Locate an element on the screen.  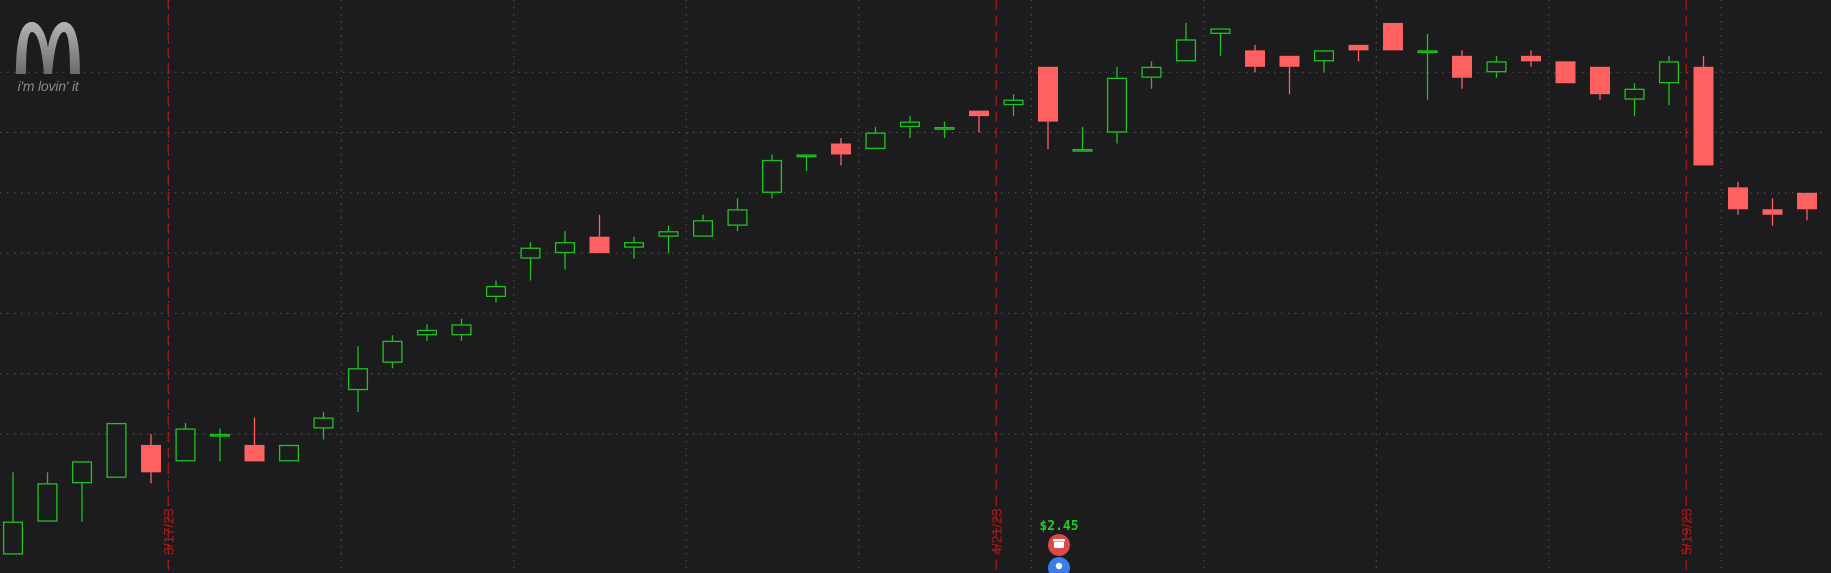
golden-arches-icon is located at coordinates (48, 48).